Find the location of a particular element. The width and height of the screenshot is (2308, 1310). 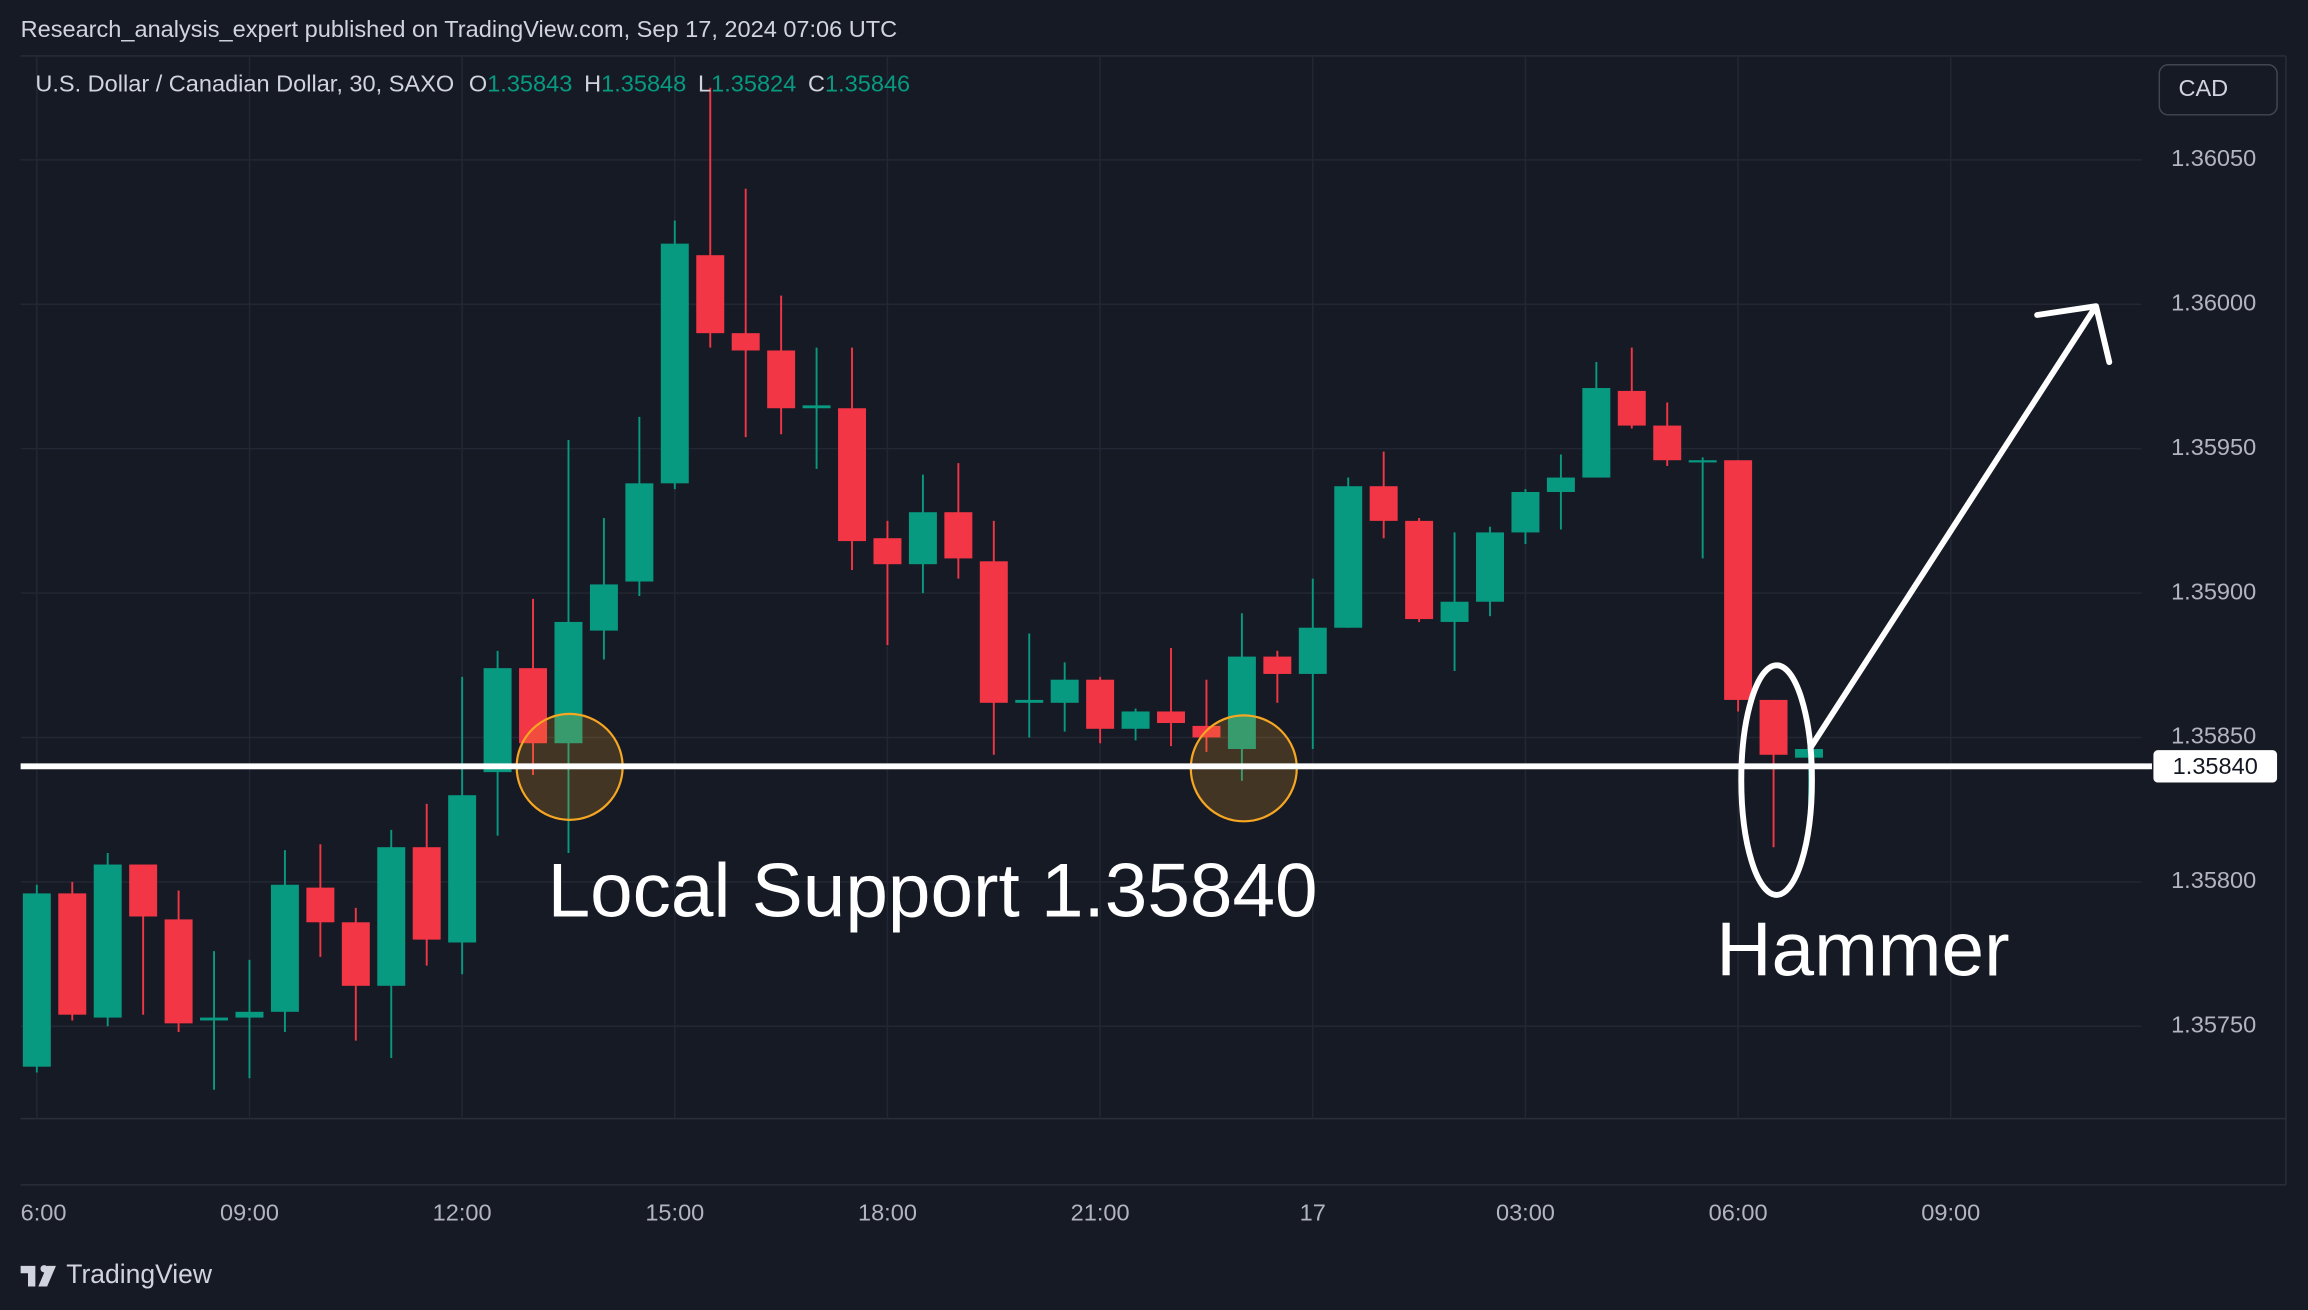

ohlc-value: 1.35824 is located at coordinates (753, 84).